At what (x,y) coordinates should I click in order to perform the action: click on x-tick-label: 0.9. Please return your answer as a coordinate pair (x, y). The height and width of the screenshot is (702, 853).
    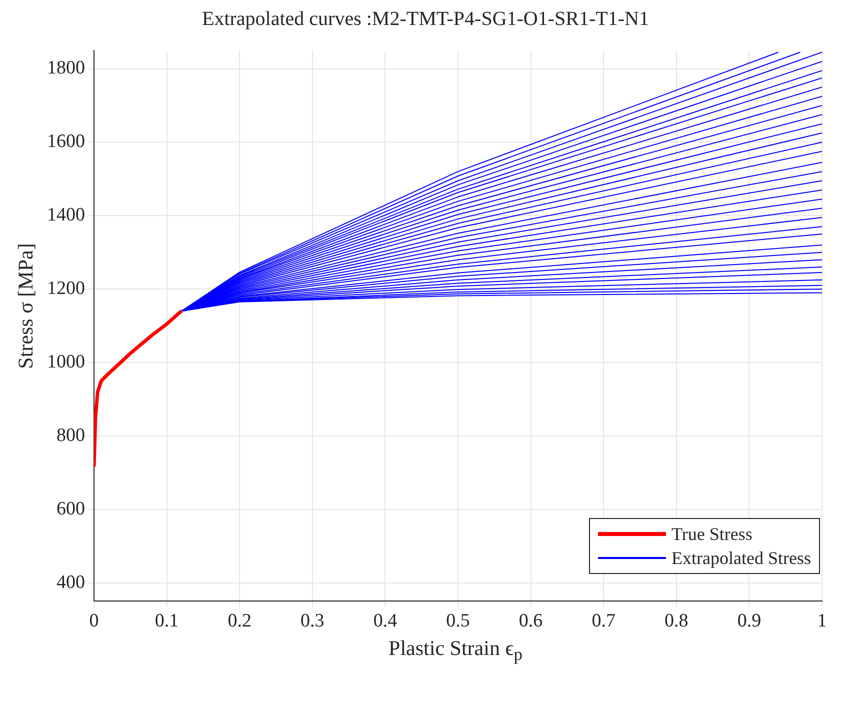
    Looking at the image, I should click on (749, 621).